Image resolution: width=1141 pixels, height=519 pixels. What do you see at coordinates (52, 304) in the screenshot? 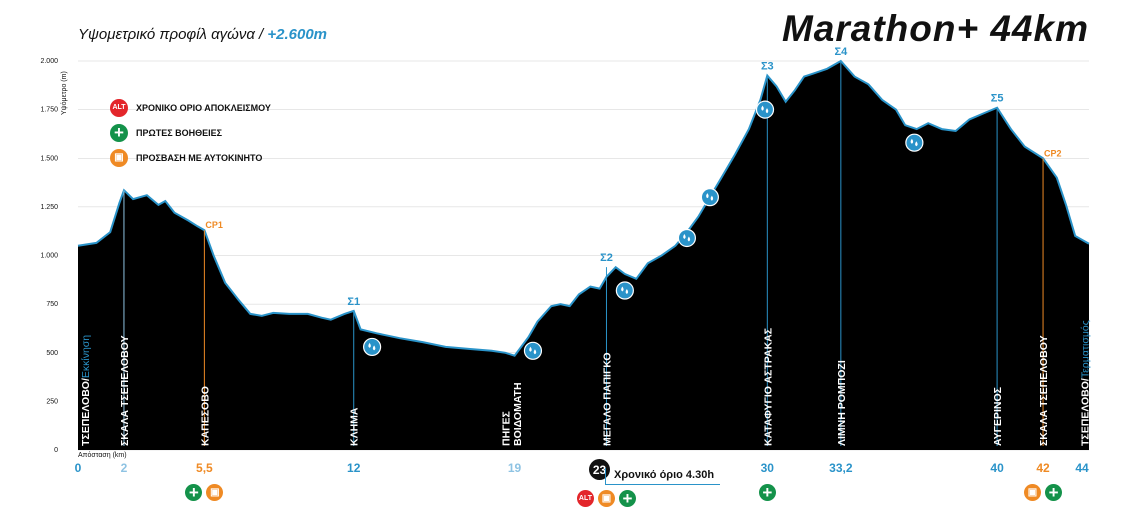
I see `y-tick-label: 750` at bounding box center [52, 304].